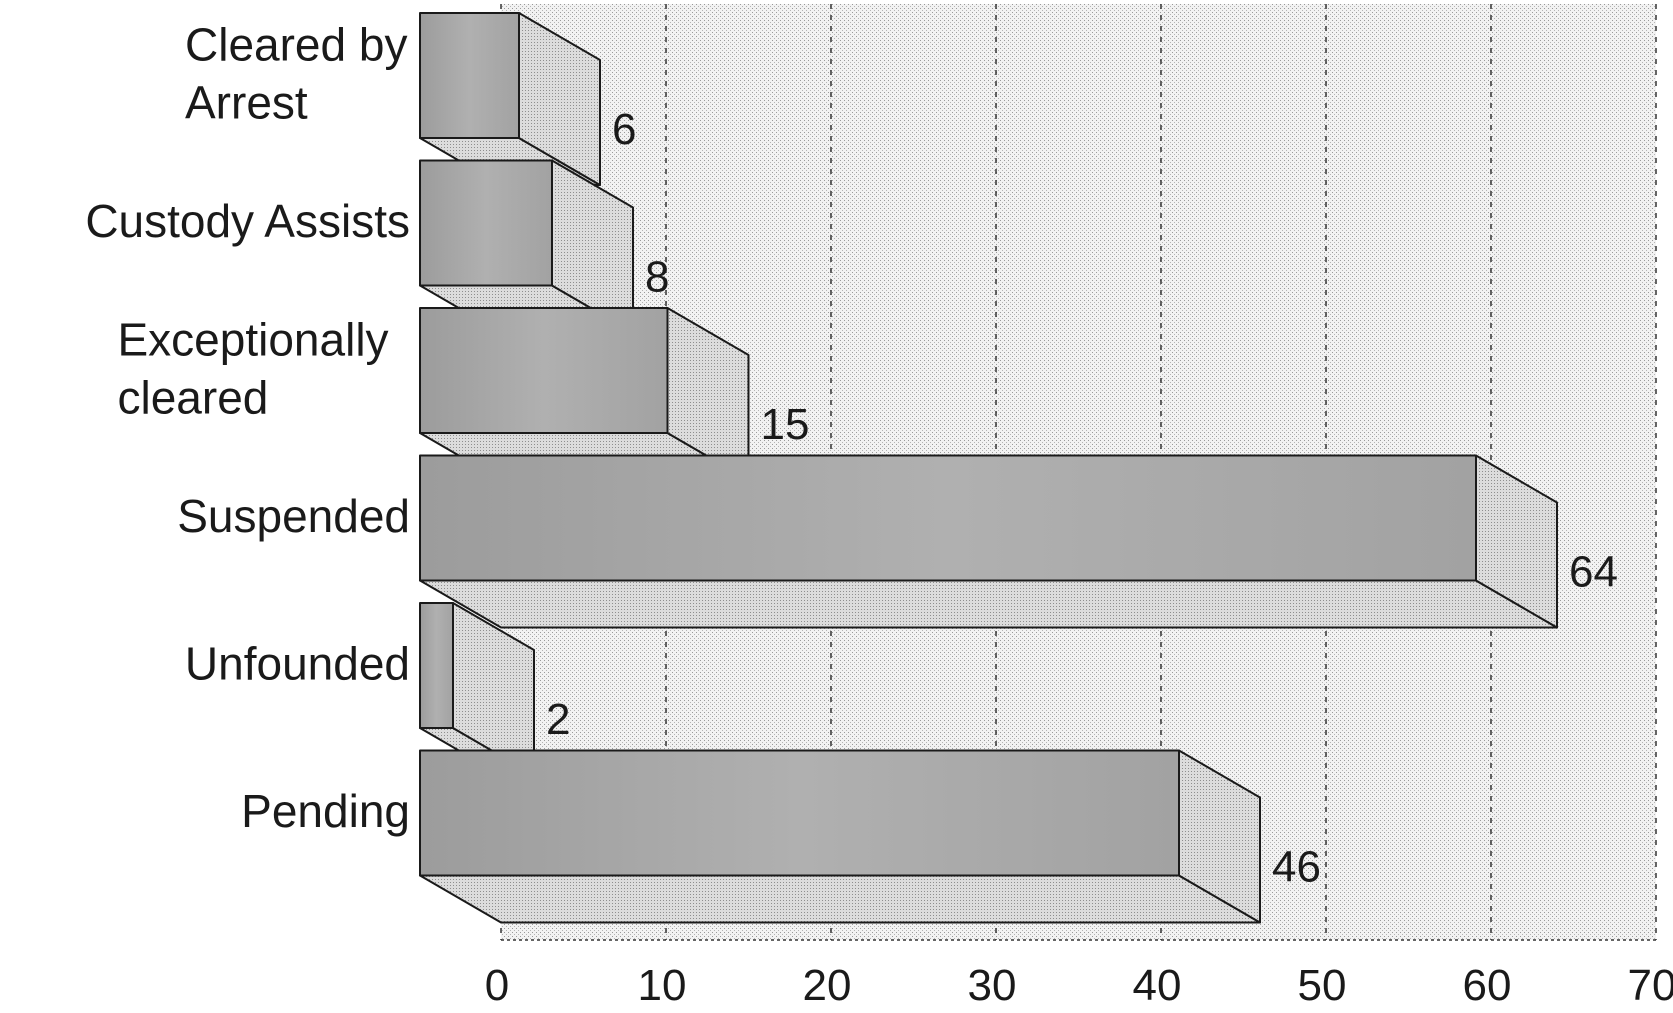  Describe the element at coordinates (558, 719) in the screenshot. I see `data-label: 2` at that location.